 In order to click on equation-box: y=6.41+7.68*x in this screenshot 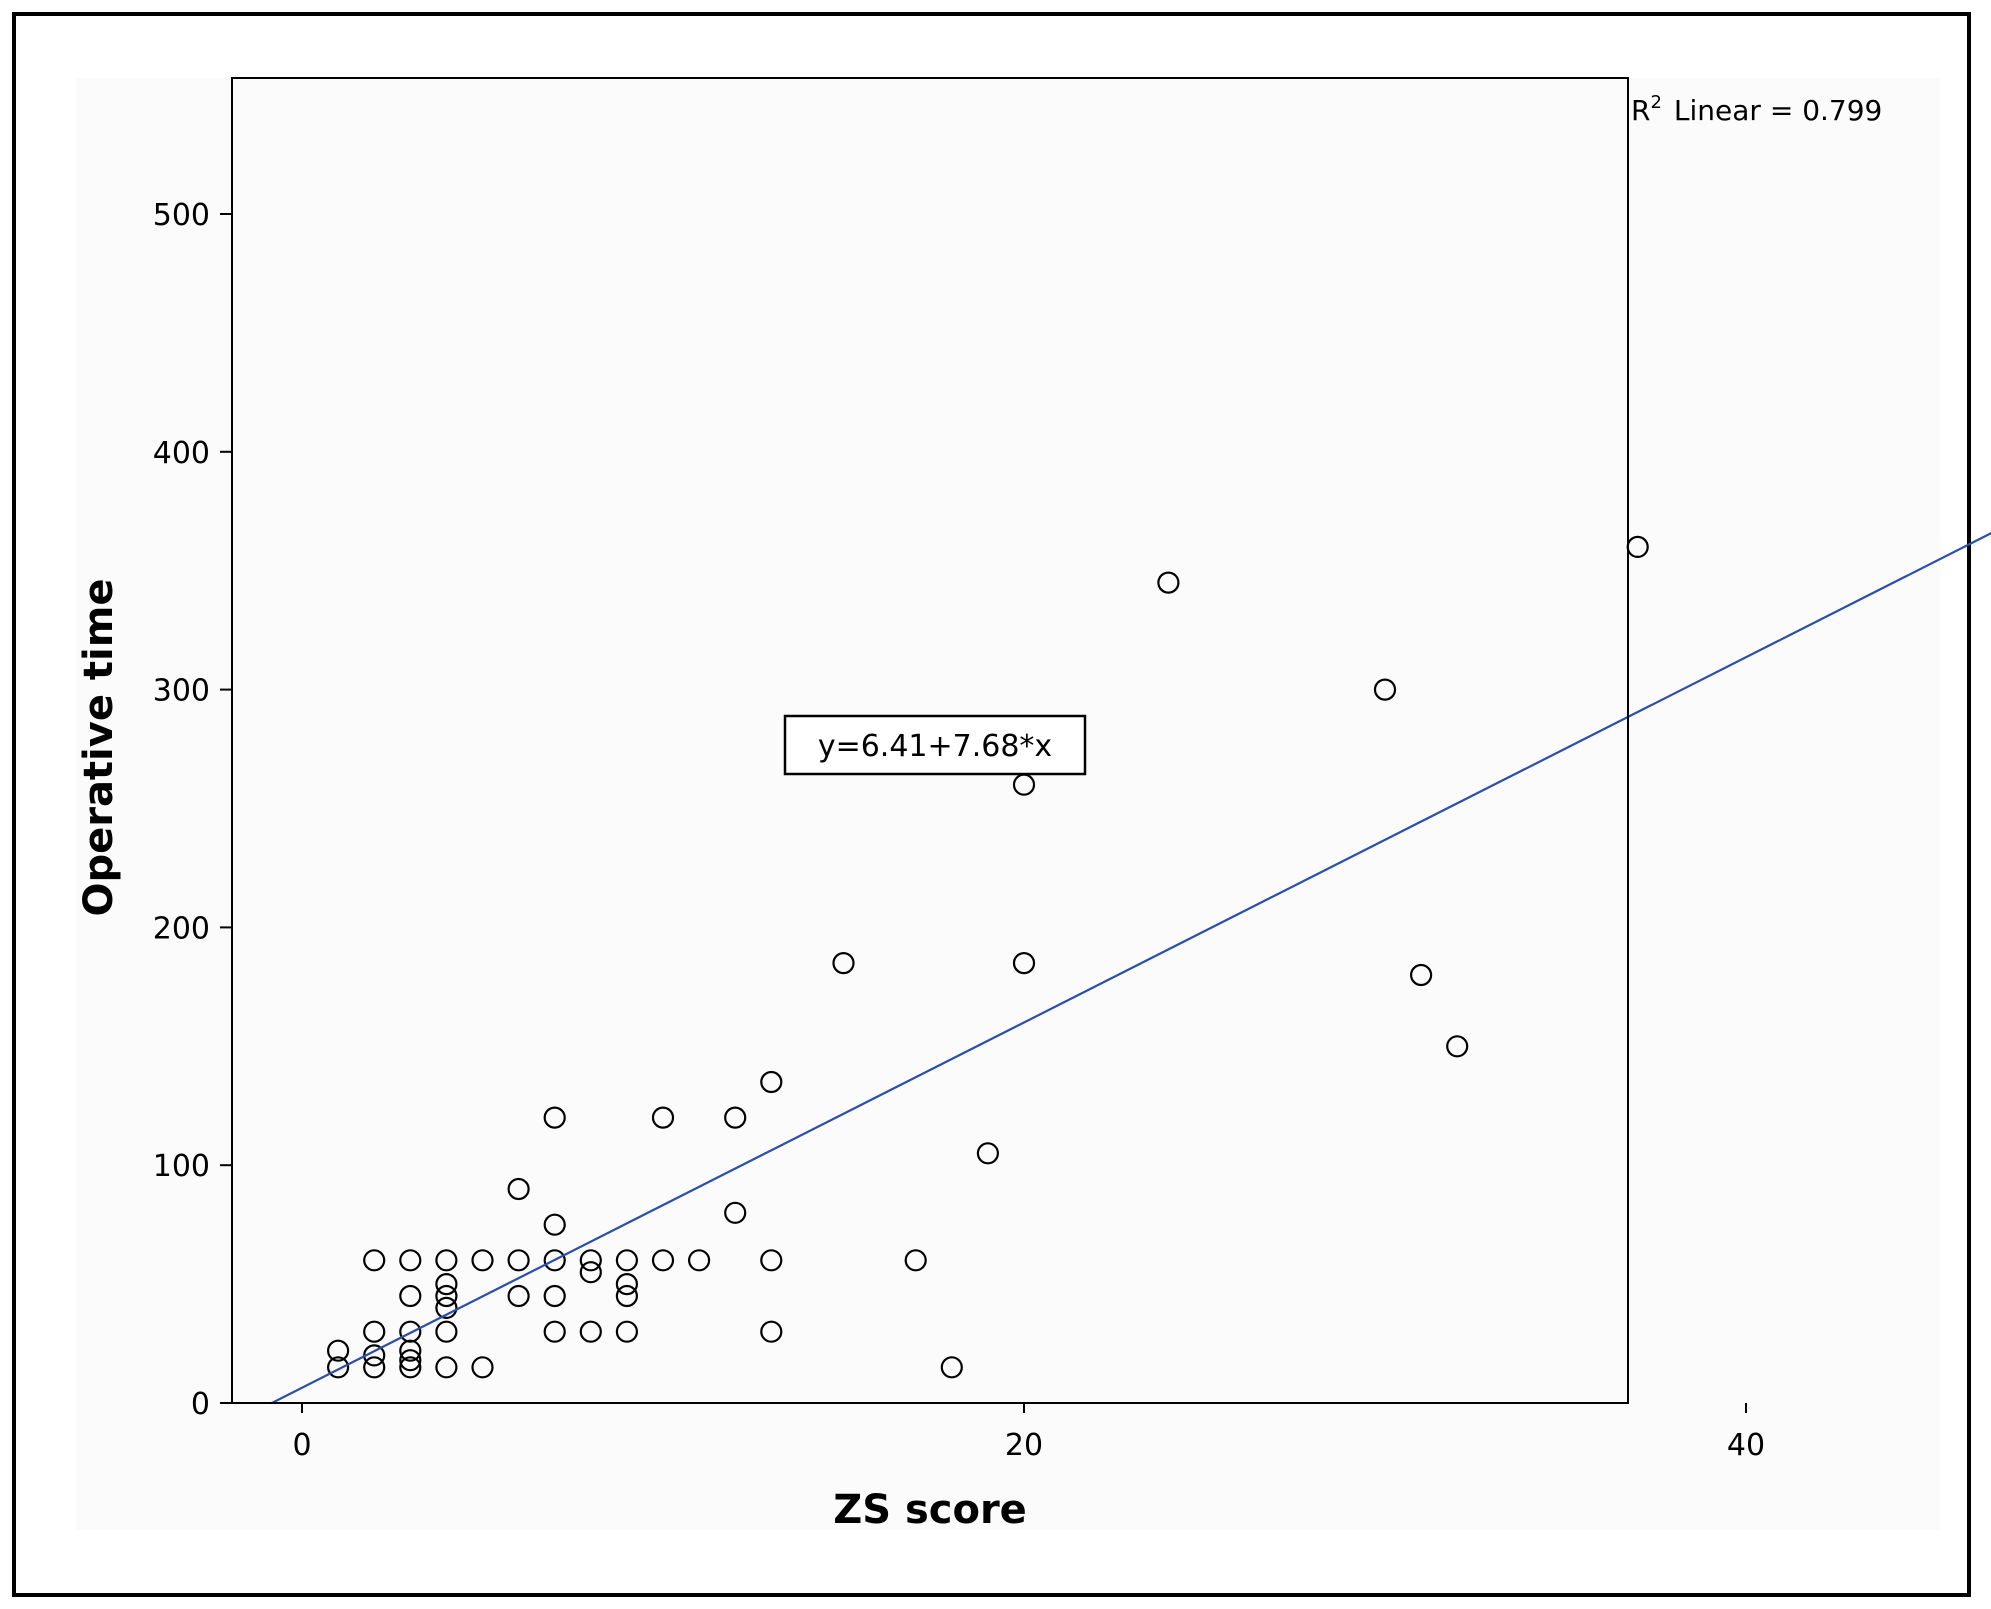, I will do `click(935, 745)`.